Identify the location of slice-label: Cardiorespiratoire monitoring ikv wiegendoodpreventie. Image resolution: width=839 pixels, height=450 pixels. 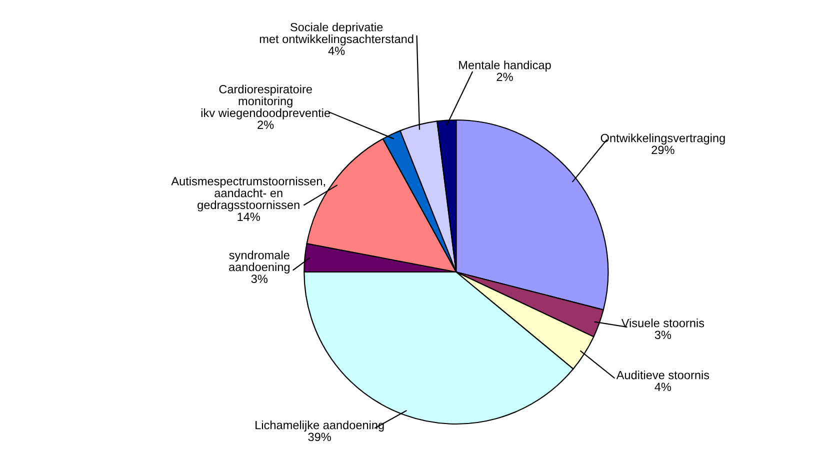
(265, 102).